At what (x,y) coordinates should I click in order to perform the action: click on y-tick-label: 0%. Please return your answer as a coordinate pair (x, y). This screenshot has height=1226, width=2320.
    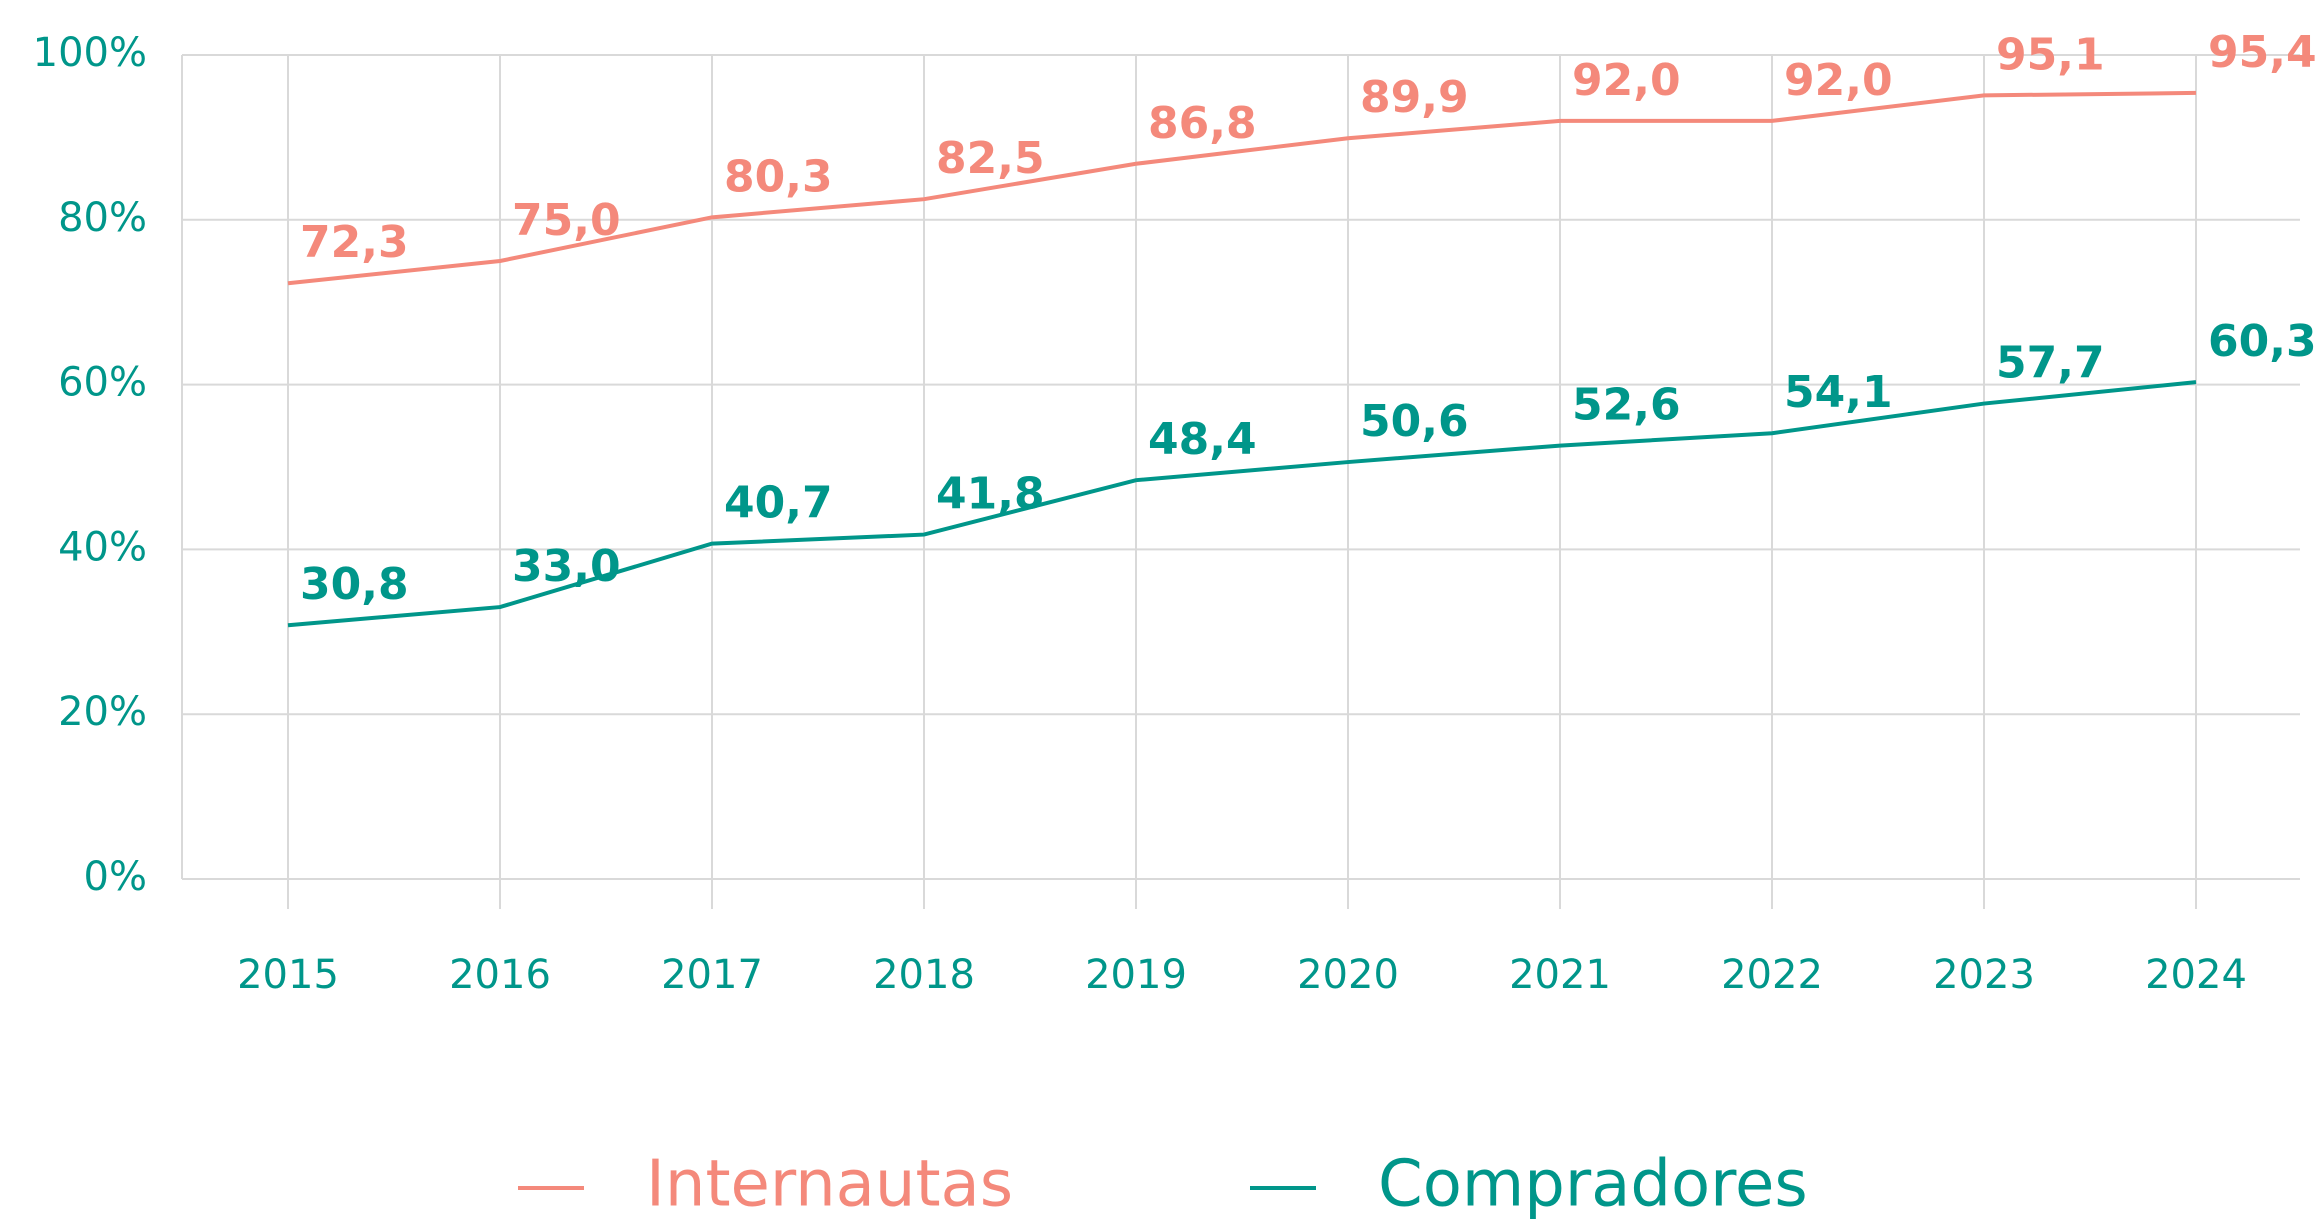
    Looking at the image, I should click on (115, 877).